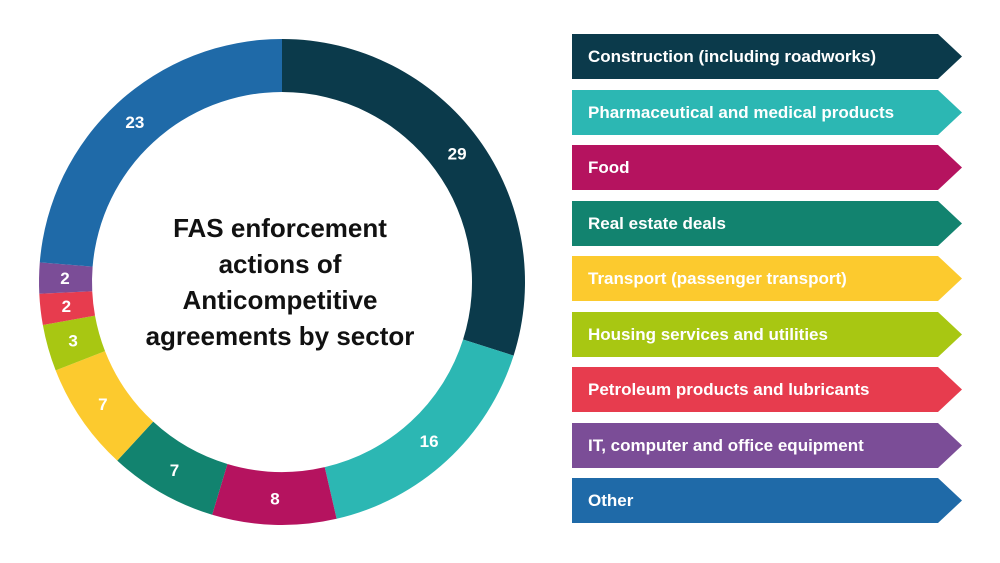  I want to click on legend-item-petroleum-products-and-lubricants: Petroleum products and lubricants, so click(768, 389).